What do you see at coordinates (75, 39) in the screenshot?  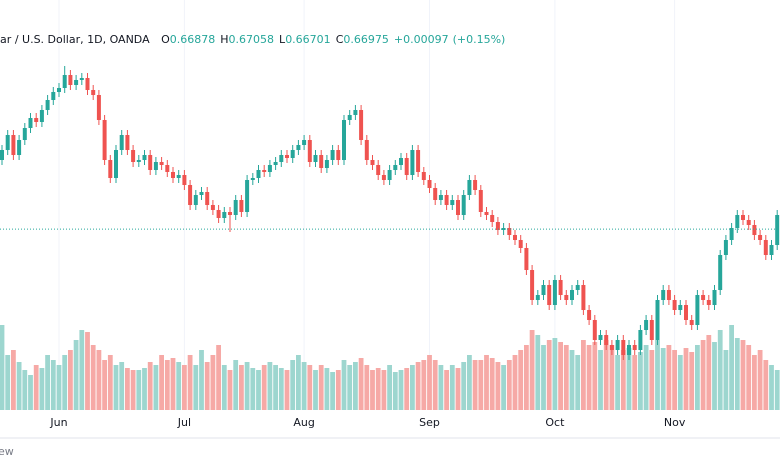 I see `symbol: lar / U.S. Dollar, 1D, OANDA` at bounding box center [75, 39].